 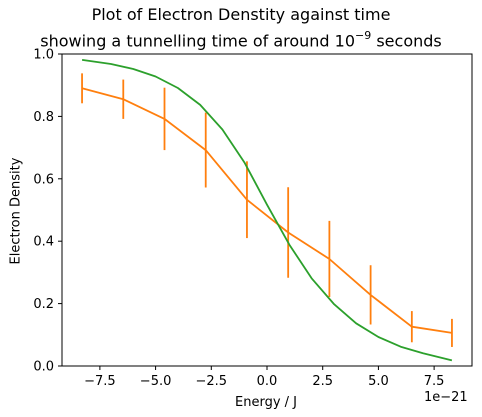 What do you see at coordinates (406, 41) in the screenshot?
I see `chart-title-line-2-suffix: seconds` at bounding box center [406, 41].